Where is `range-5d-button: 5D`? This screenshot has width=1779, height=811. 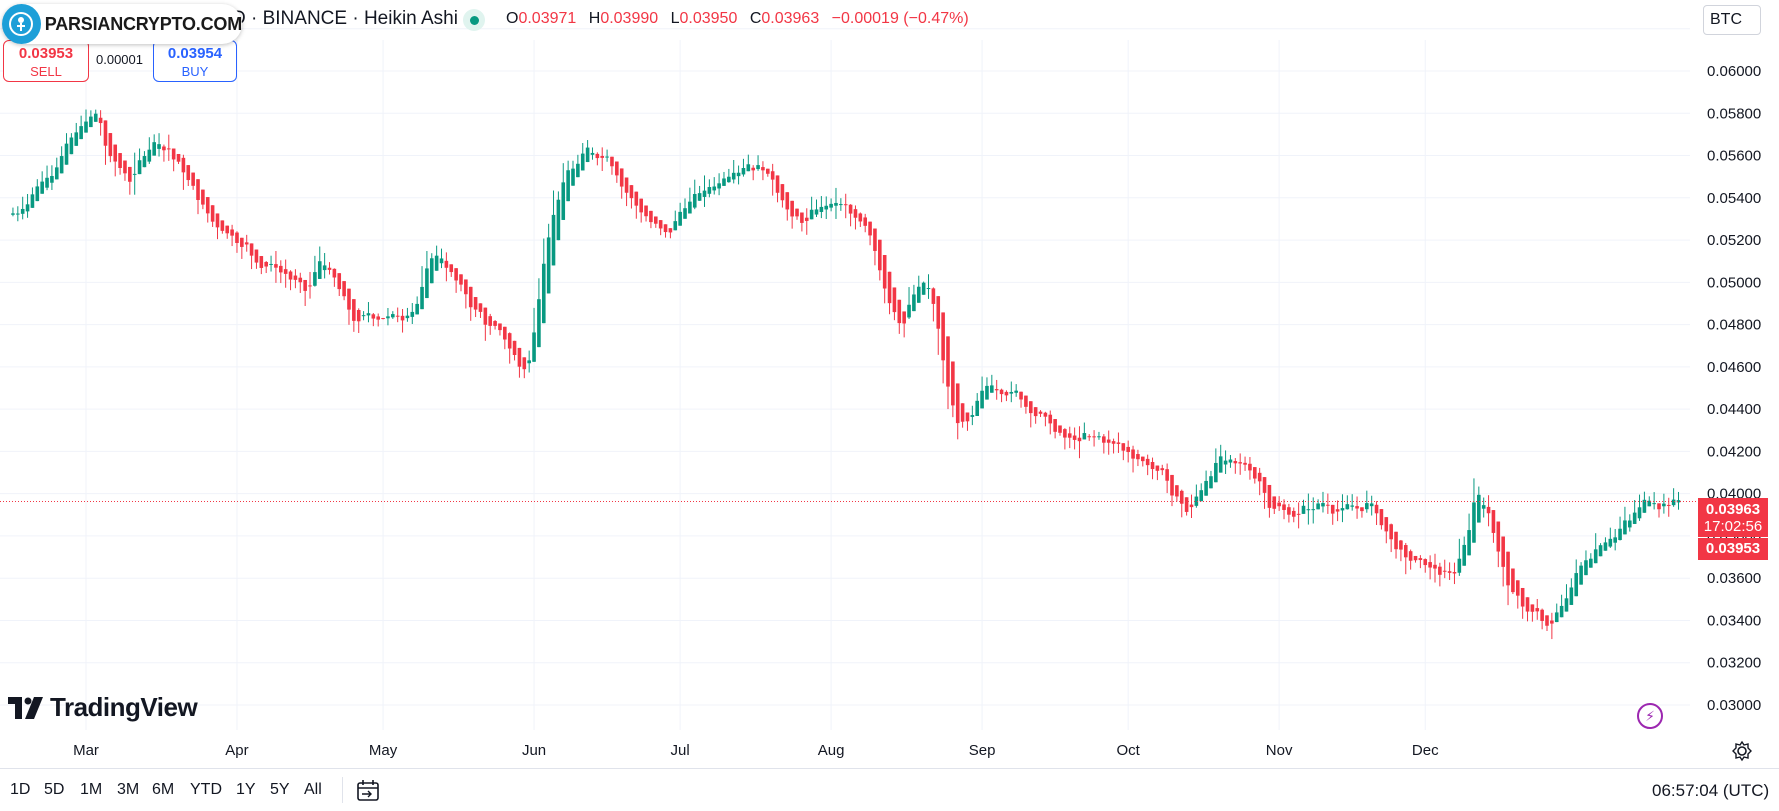
range-5d-button: 5D is located at coordinates (54, 789).